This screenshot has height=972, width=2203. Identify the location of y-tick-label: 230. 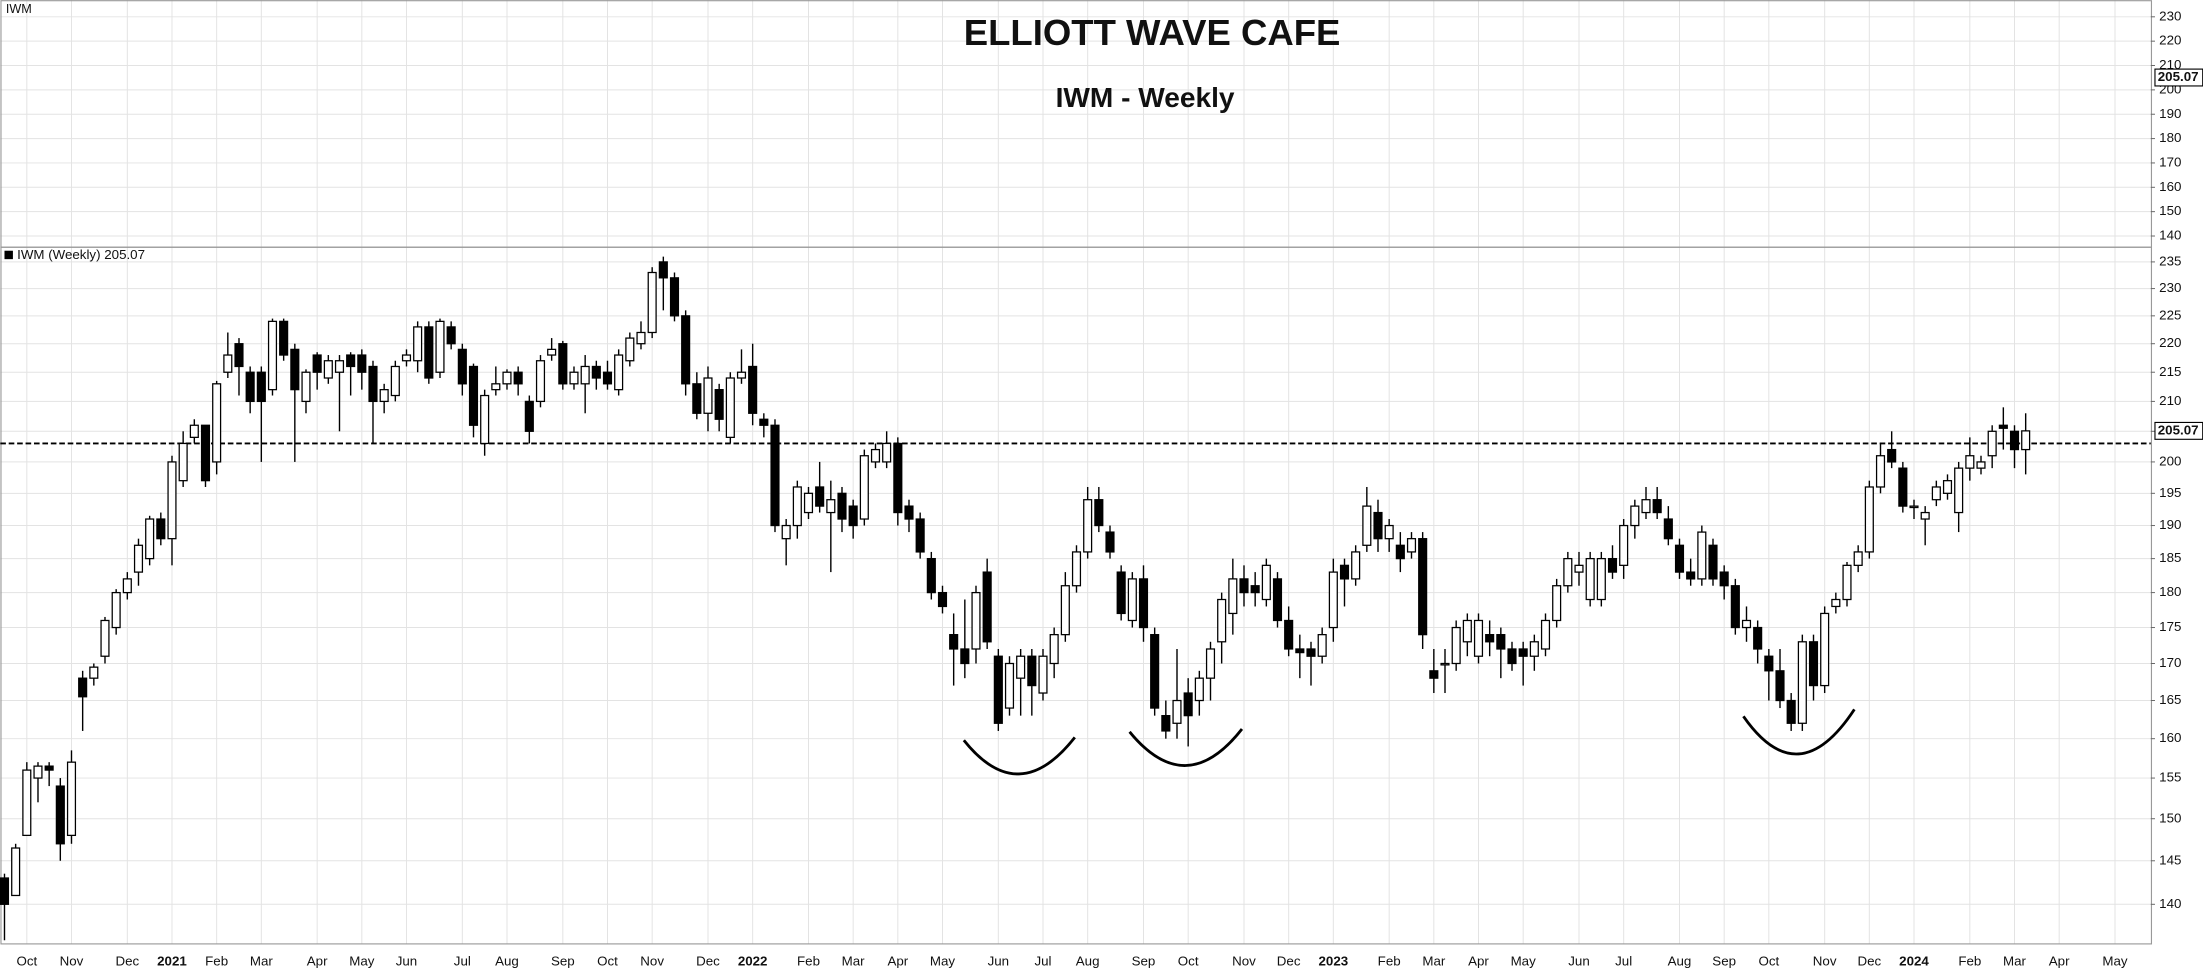
(2170, 287).